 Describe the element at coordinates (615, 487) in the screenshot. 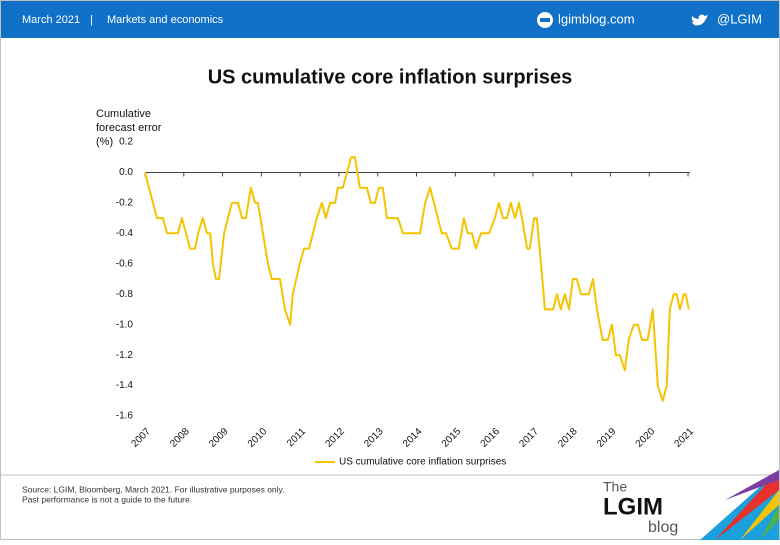

I see `logo-the: The` at that location.